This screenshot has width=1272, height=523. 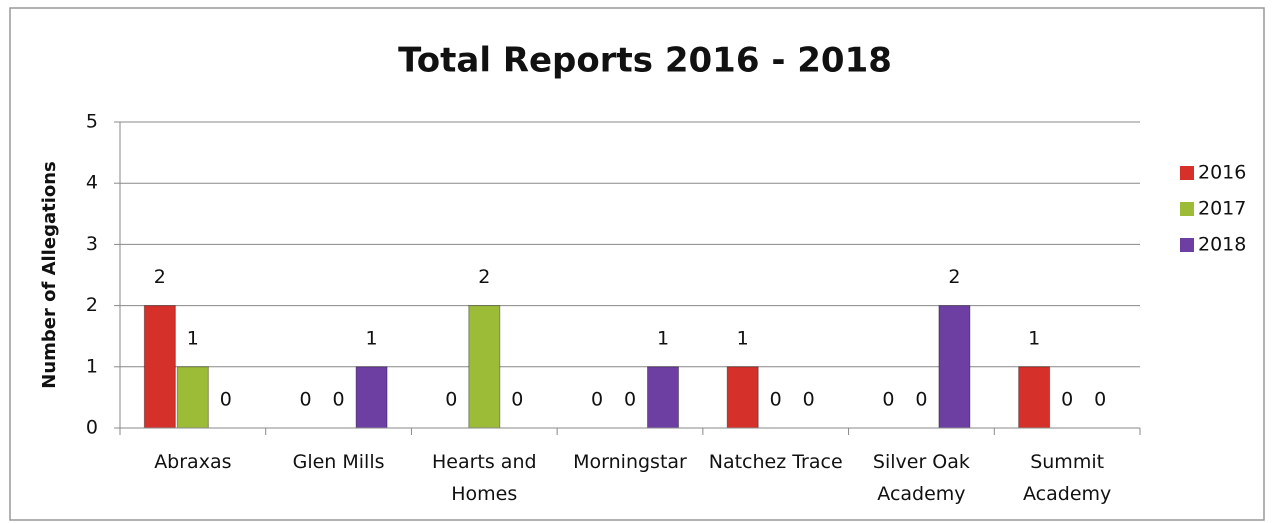 What do you see at coordinates (645, 61) in the screenshot?
I see `chart-title: Total Reports 2016 - 2018` at bounding box center [645, 61].